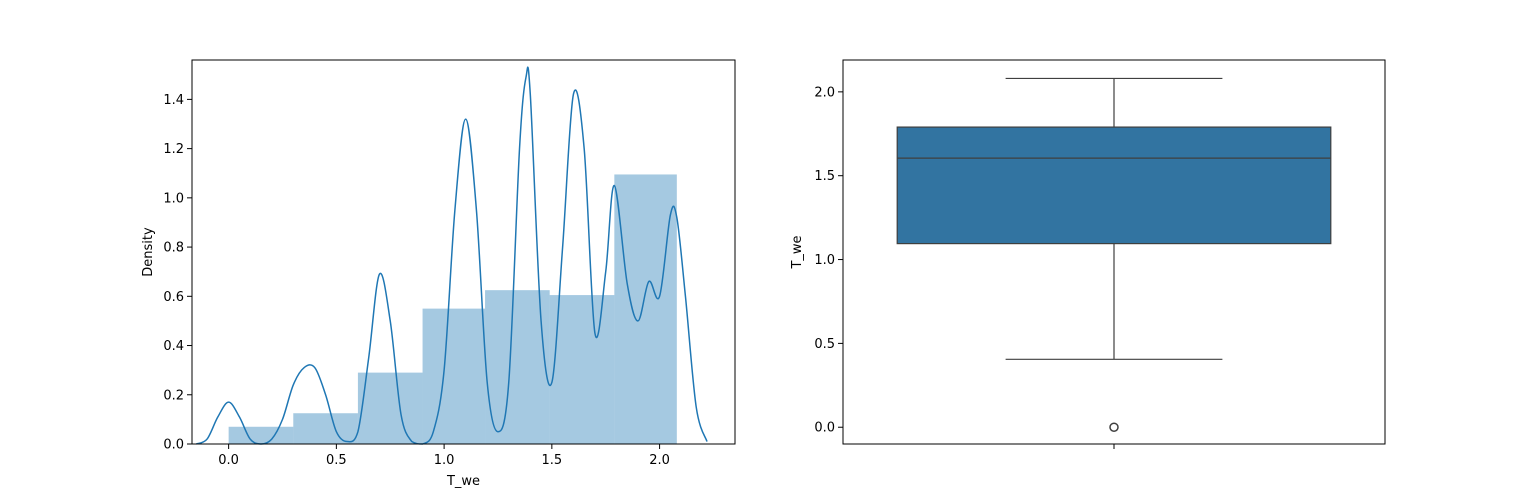  What do you see at coordinates (173, 445) in the screenshot?
I see `histogram-y-tick-label: 0.0` at bounding box center [173, 445].